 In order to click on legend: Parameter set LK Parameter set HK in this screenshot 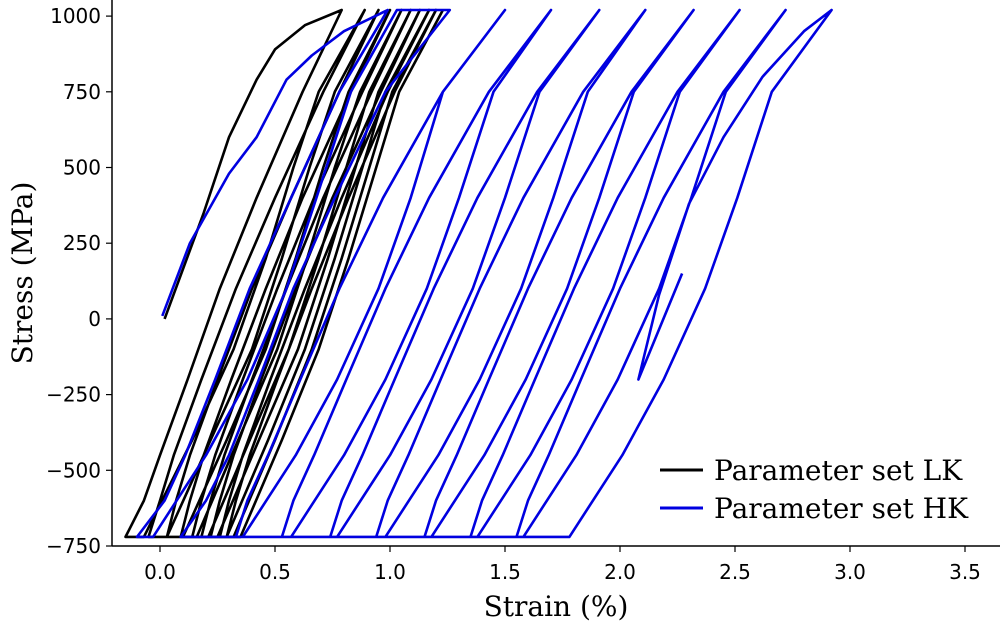, I will do `click(814, 489)`.